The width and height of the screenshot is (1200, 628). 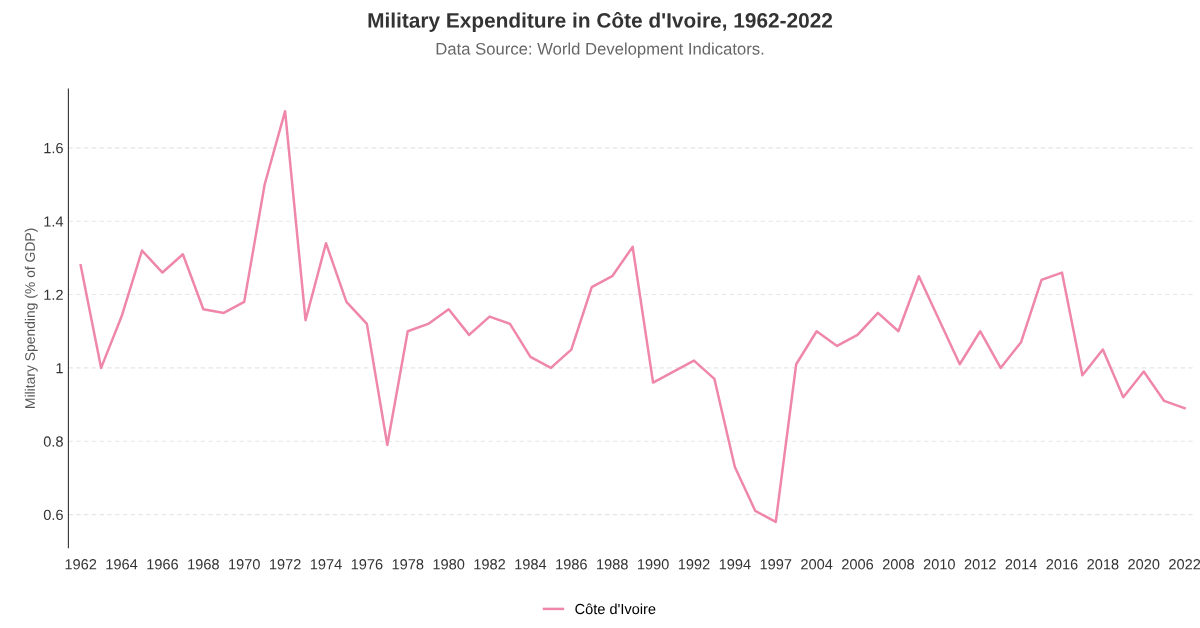 What do you see at coordinates (53, 148) in the screenshot?
I see `y-tick-label: 1.6` at bounding box center [53, 148].